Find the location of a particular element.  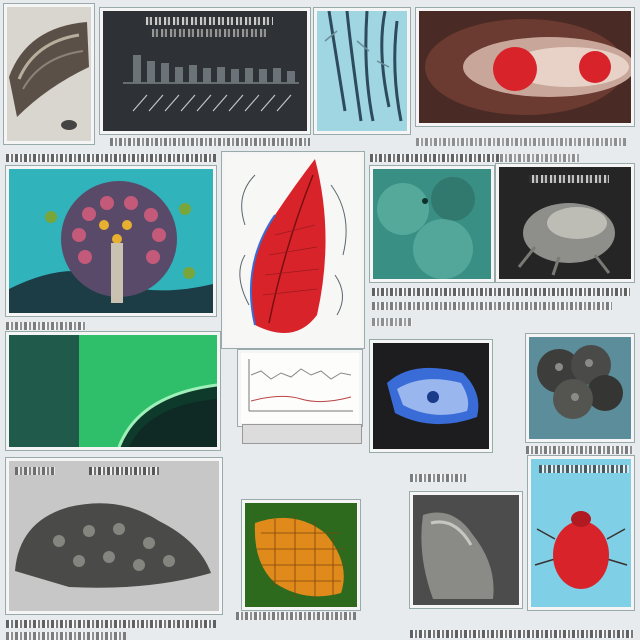

blue-cell-image is located at coordinates (433, 396).